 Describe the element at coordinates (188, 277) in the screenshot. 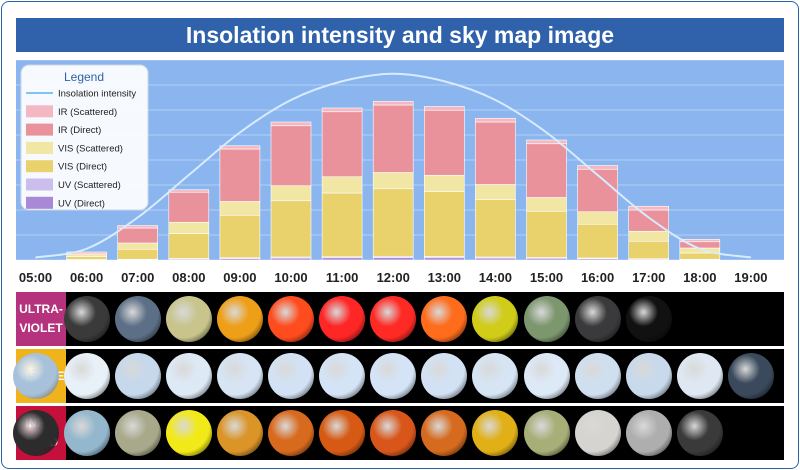

I see `x-tick-label: 08:00` at that location.